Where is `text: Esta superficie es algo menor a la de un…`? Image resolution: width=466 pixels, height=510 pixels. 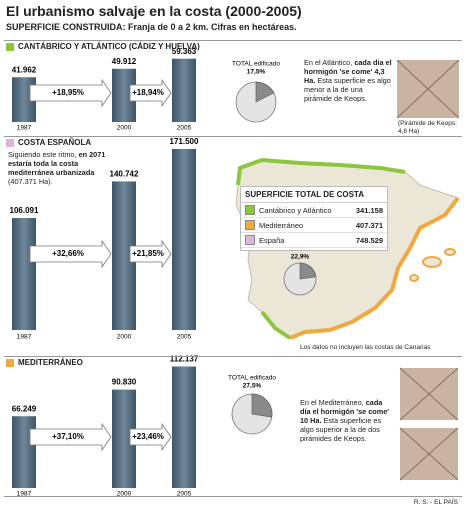
text: Esta superficie es algo menor a la de un… is located at coordinates (347, 89).